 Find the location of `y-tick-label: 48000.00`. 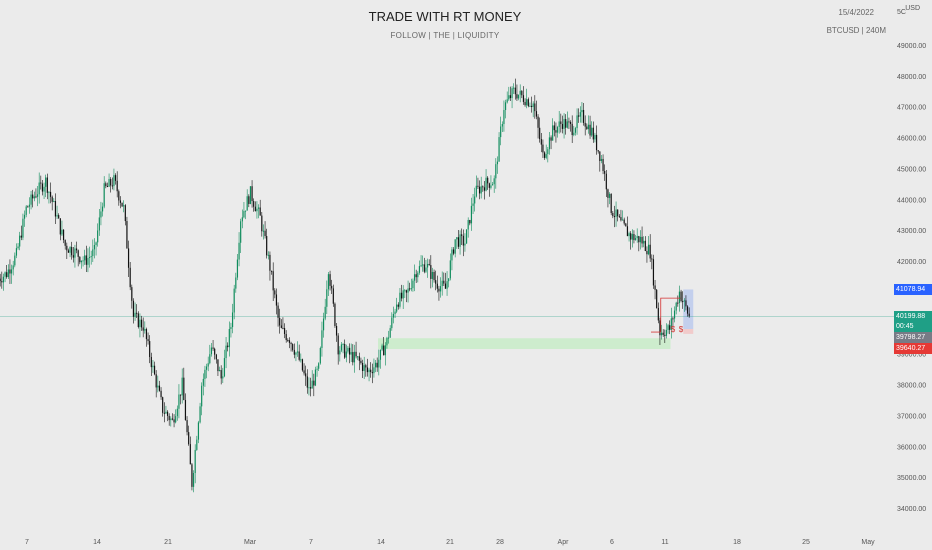

y-tick-label: 48000.00 is located at coordinates (911, 77).